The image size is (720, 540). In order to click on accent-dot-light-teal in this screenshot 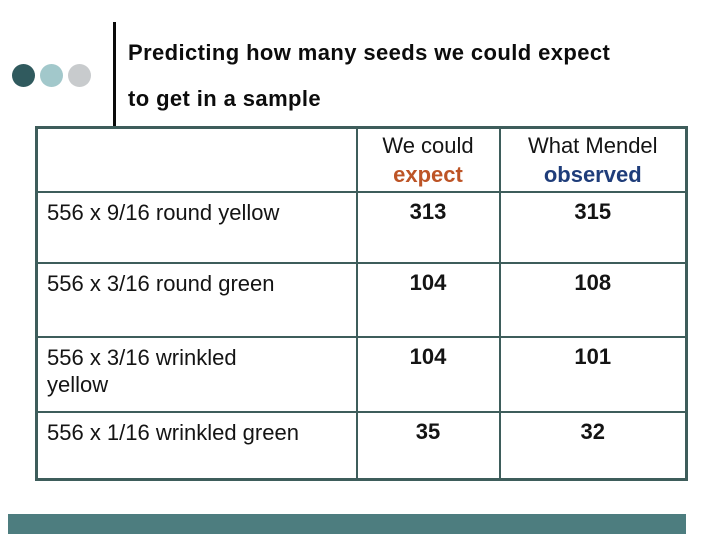, I will do `click(51, 75)`.